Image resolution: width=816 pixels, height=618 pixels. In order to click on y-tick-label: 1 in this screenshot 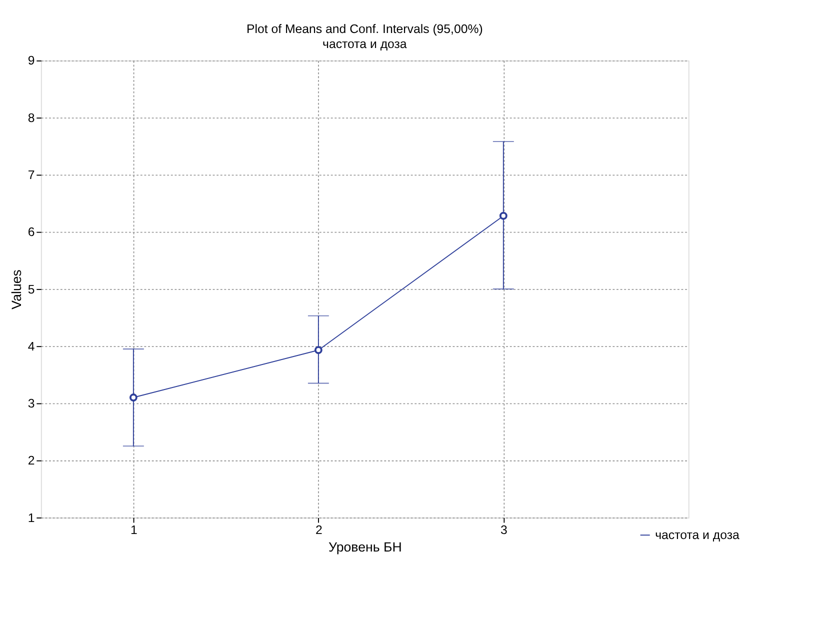, I will do `click(31, 517)`.